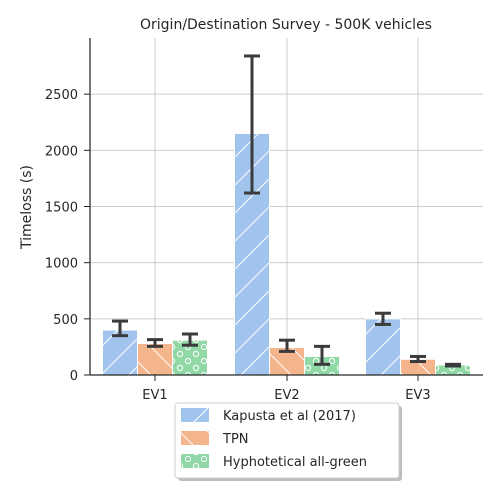 Image resolution: width=500 pixels, height=500 pixels. Describe the element at coordinates (67, 236) in the screenshot. I see `y-ticks: 0 500 1000 1500 2000 2500` at that location.